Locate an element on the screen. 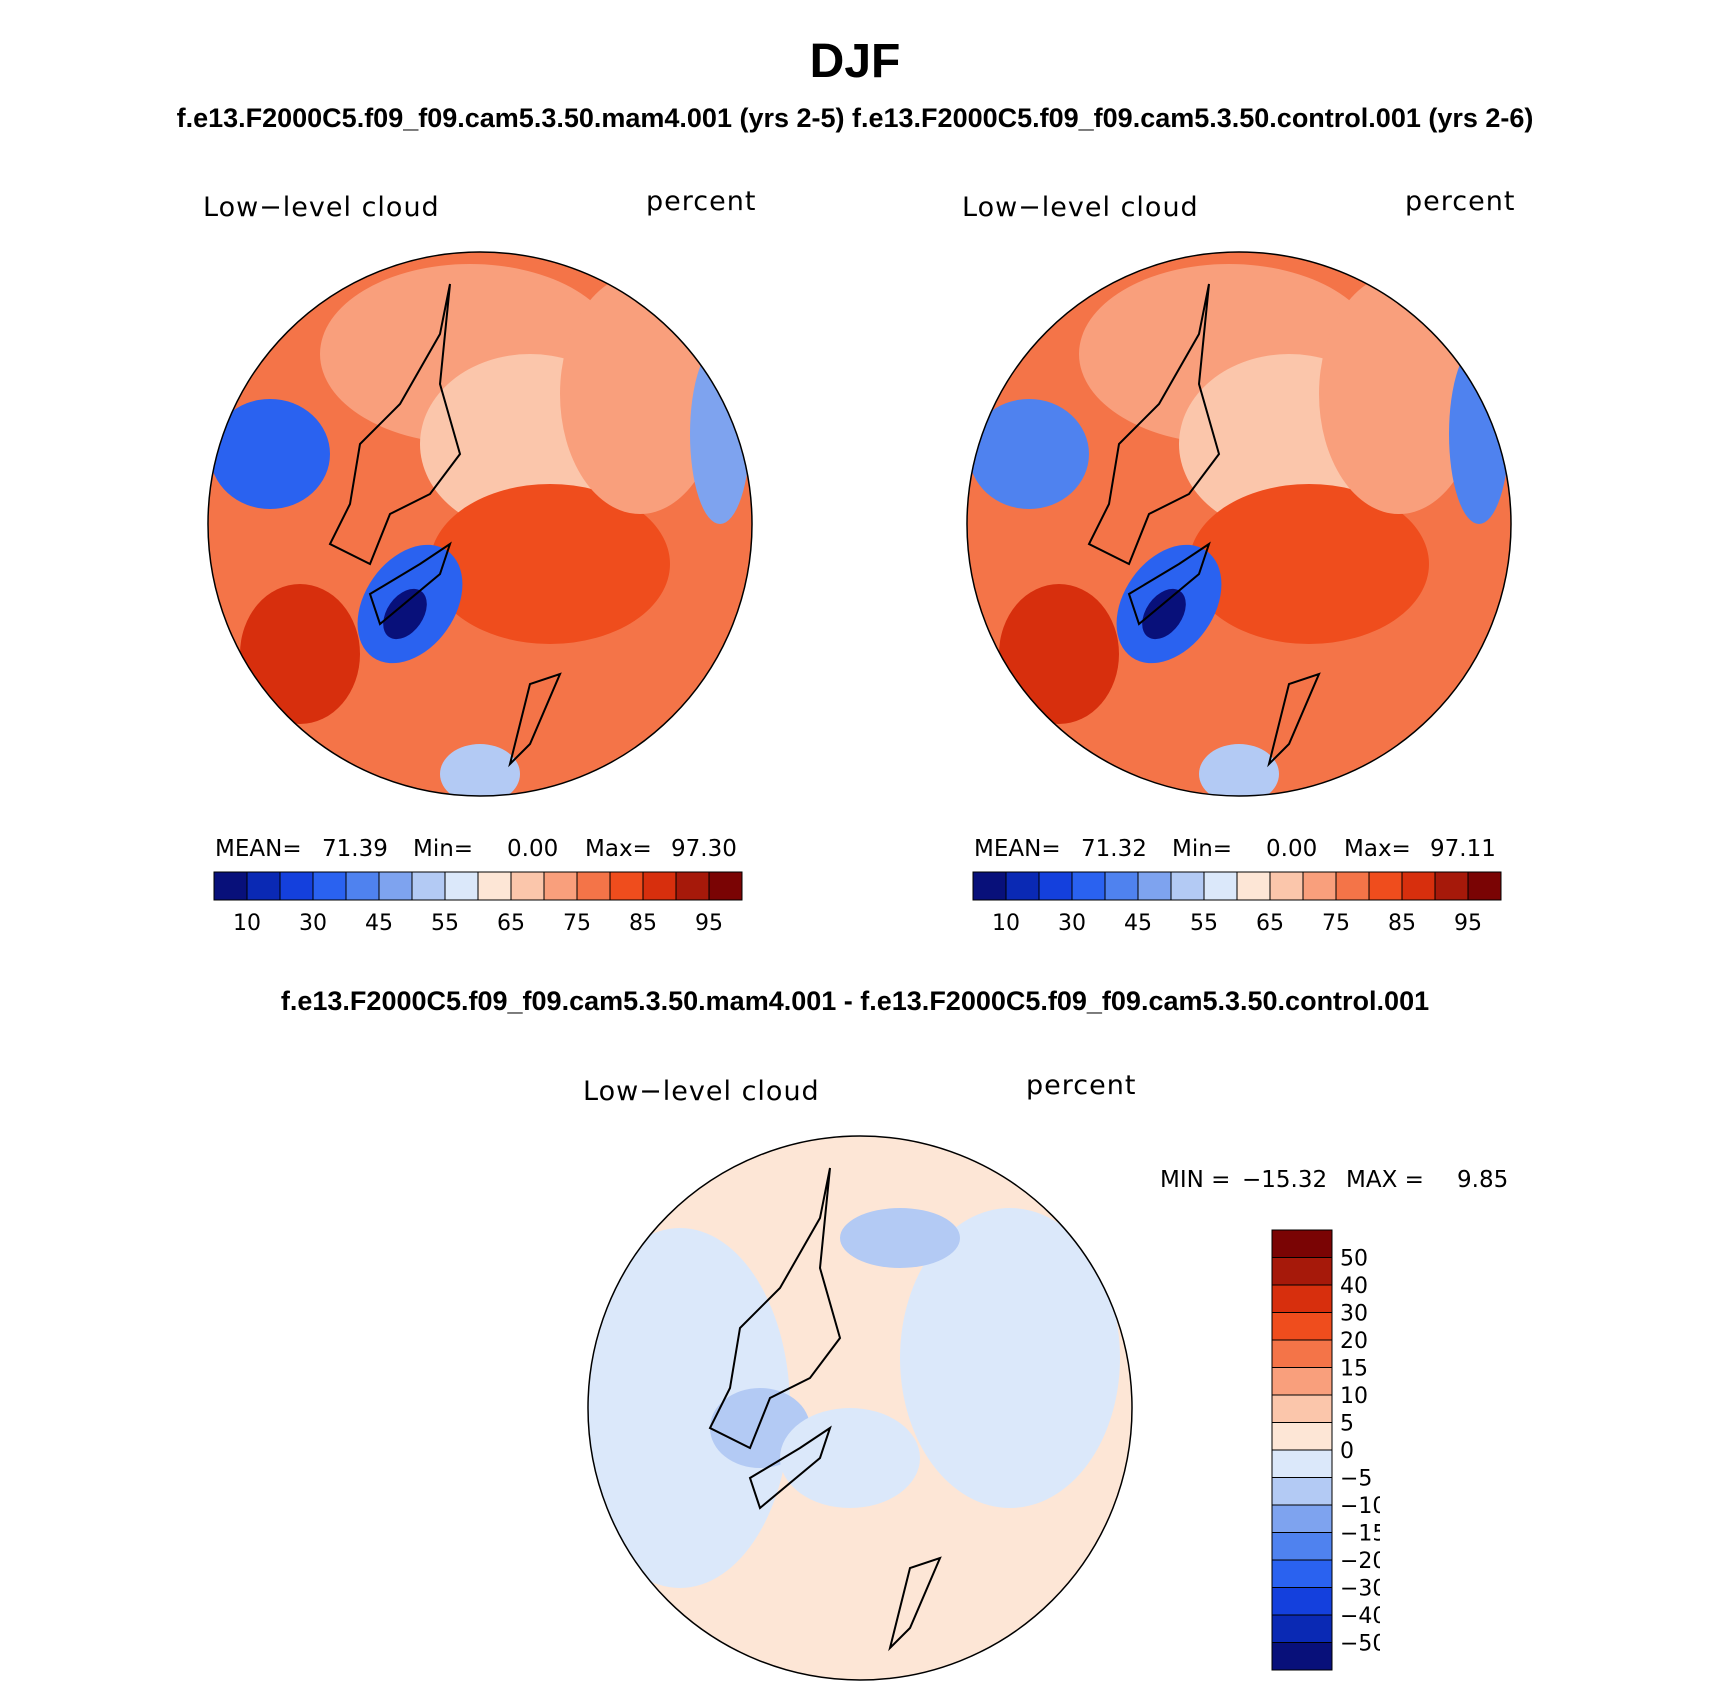 This screenshot has width=1710, height=1688. difference-colorbar-tick-label: 0 is located at coordinates (1347, 1451).